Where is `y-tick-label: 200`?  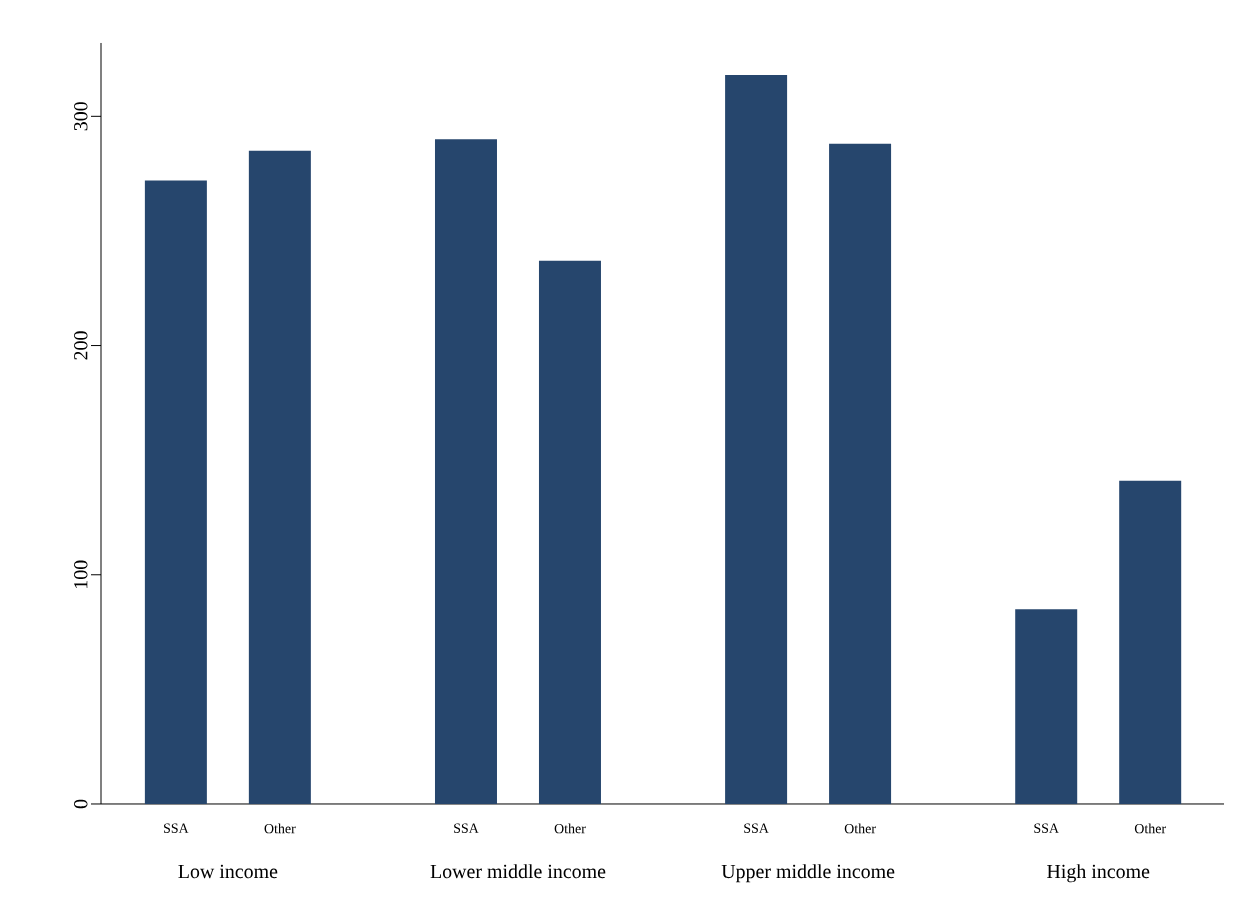 y-tick-label: 200 is located at coordinates (81, 345).